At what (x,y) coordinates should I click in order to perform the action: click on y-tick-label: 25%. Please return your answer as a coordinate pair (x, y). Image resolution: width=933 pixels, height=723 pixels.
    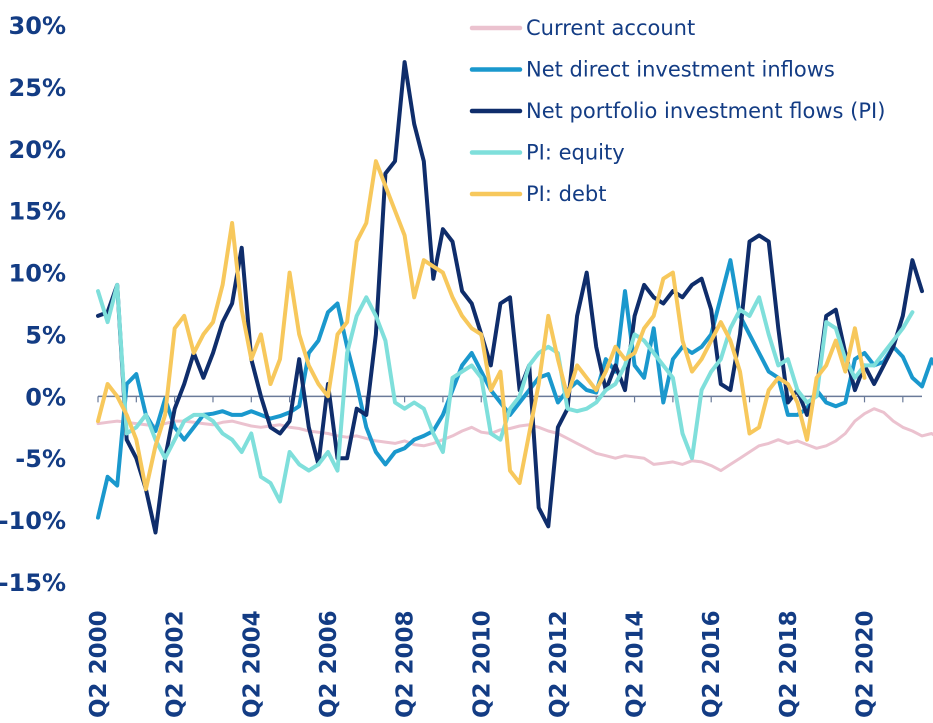
    Looking at the image, I should click on (37, 88).